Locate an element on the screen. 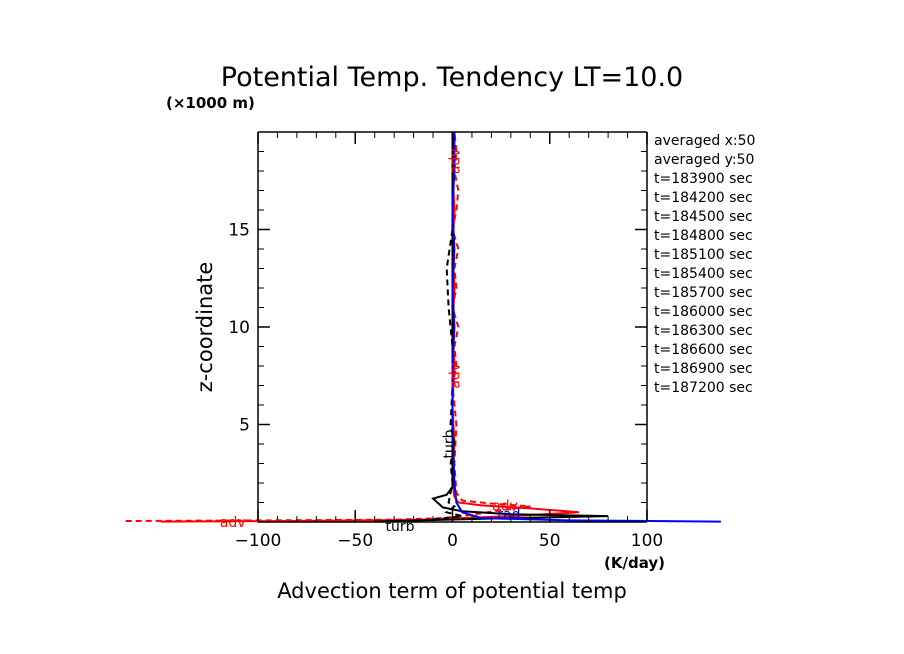 The image size is (904, 654). info-line: averaged x:50 is located at coordinates (704, 141).